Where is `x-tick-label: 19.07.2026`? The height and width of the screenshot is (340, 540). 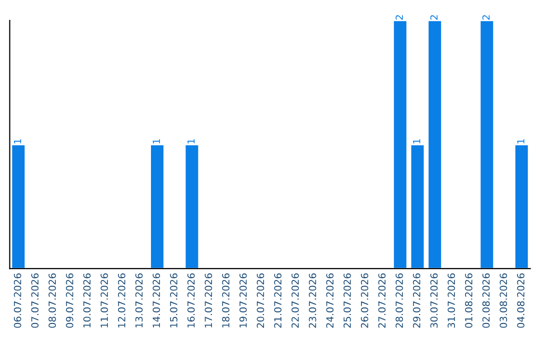 x-tick-label: 19.07.2026 is located at coordinates (243, 300).